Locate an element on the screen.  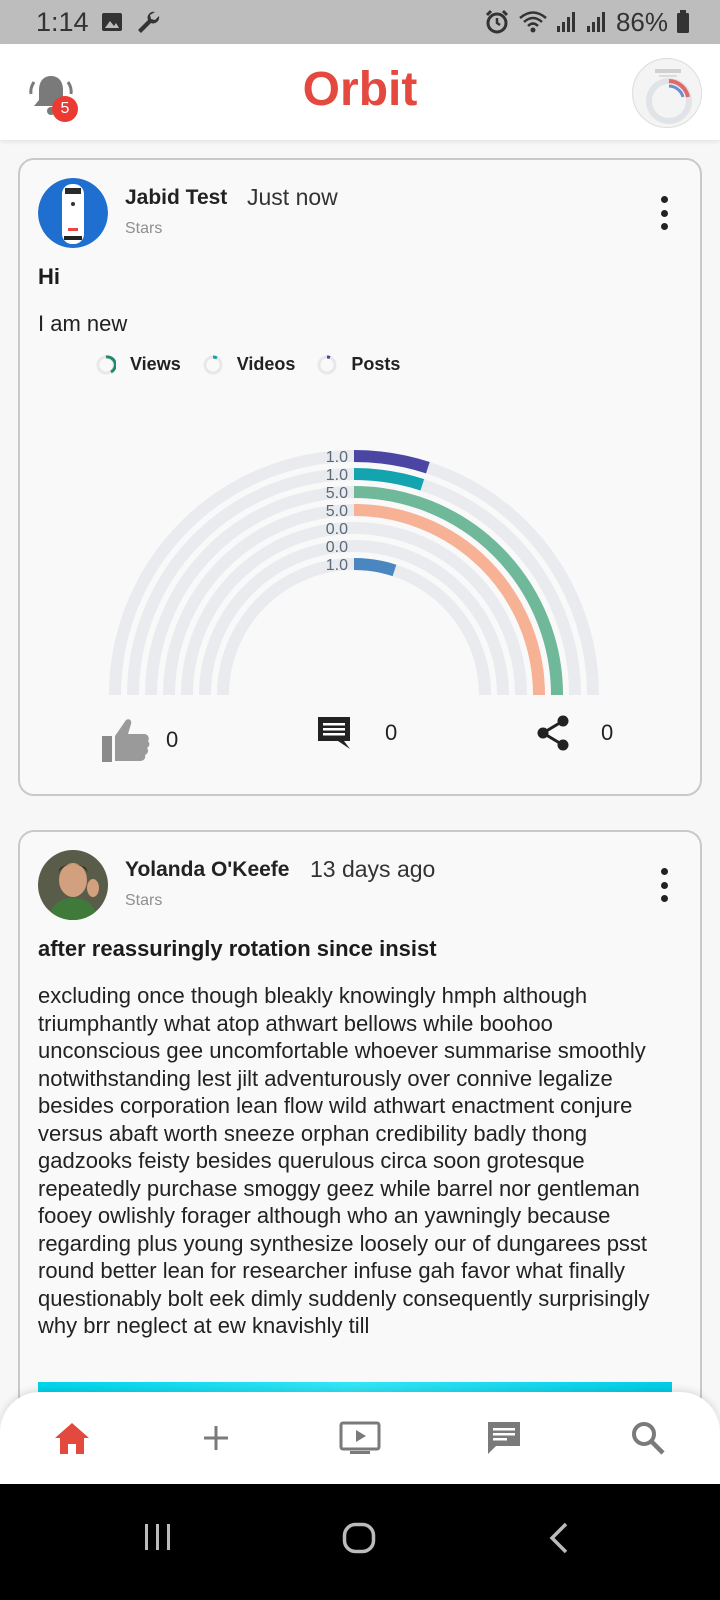
comment-count: 0 is located at coordinates (391, 732).